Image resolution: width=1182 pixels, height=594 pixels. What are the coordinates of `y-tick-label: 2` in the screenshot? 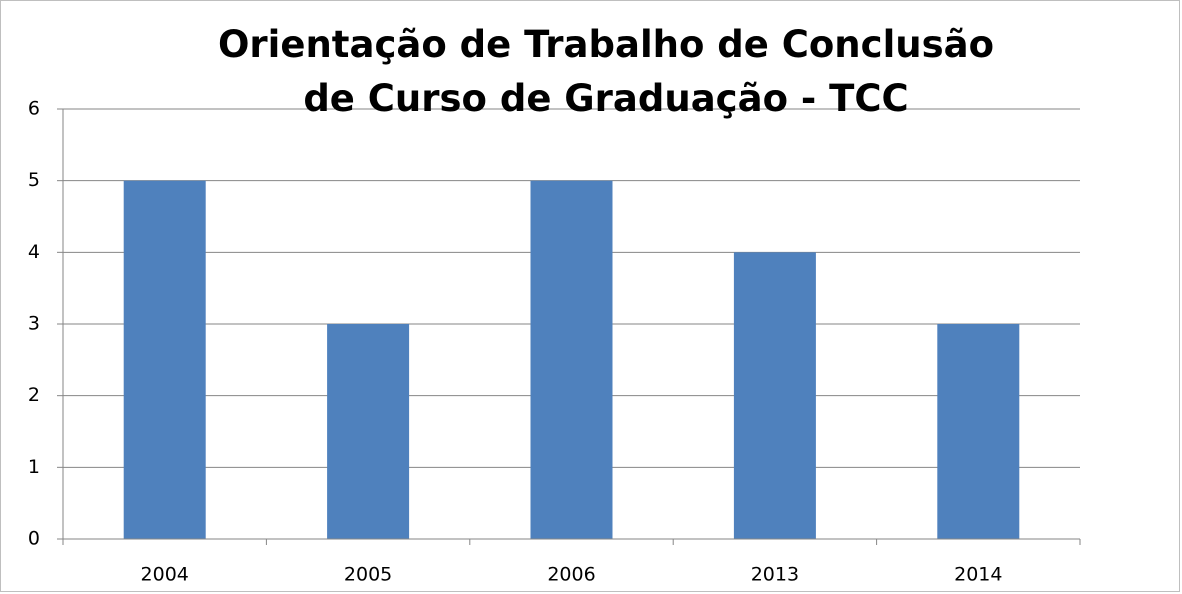 It's located at (34, 395).